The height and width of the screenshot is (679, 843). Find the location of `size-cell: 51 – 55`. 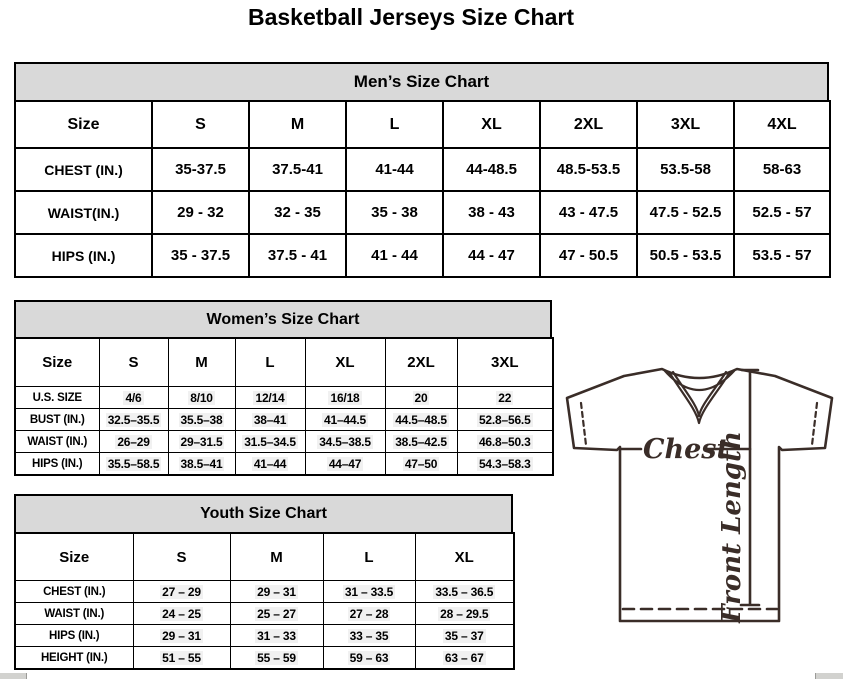

size-cell: 51 – 55 is located at coordinates (181, 658).